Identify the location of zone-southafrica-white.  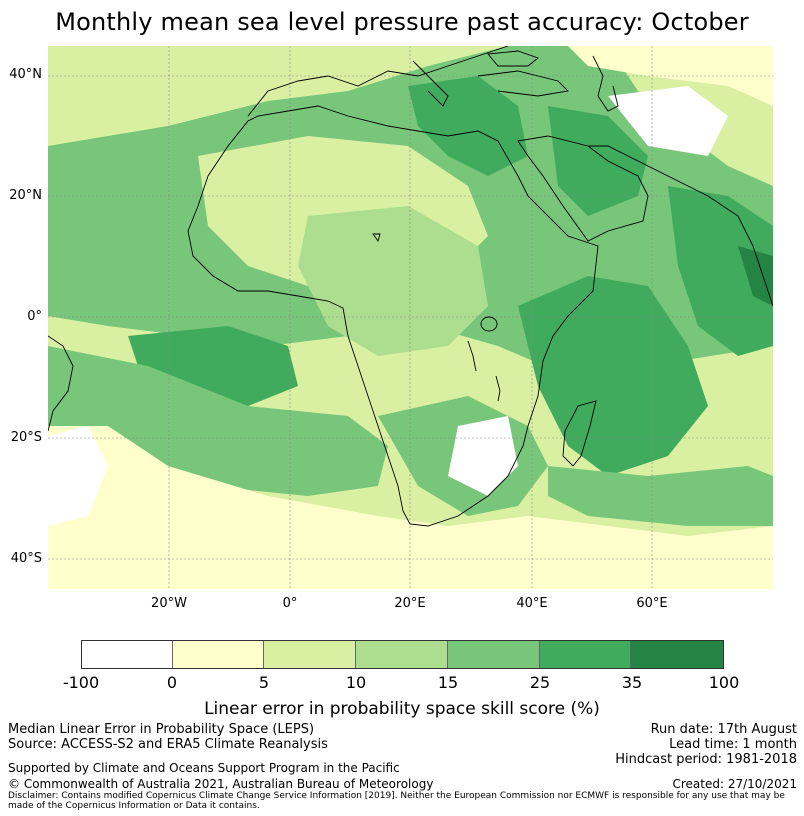
(483, 456).